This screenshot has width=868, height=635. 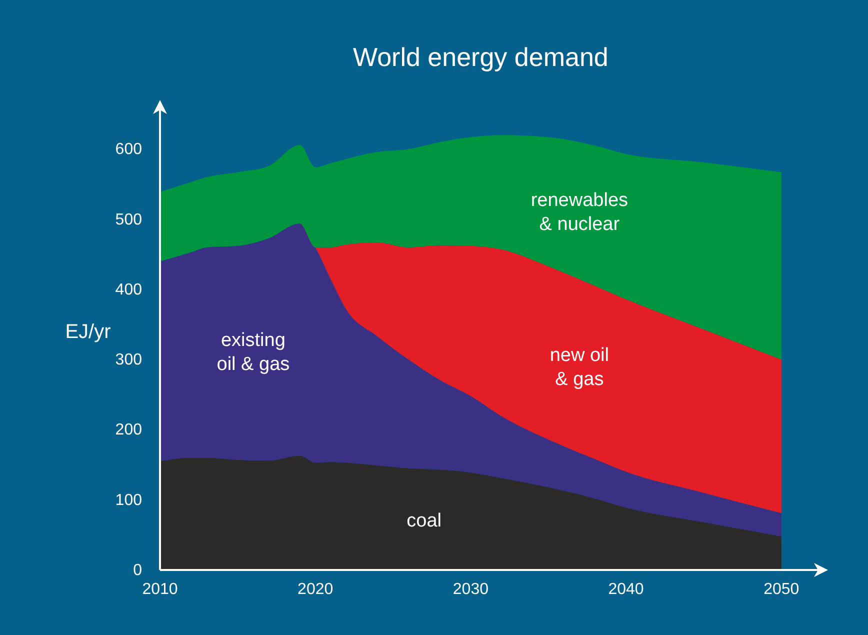 What do you see at coordinates (160, 589) in the screenshot?
I see `x-tick-label: 2010` at bounding box center [160, 589].